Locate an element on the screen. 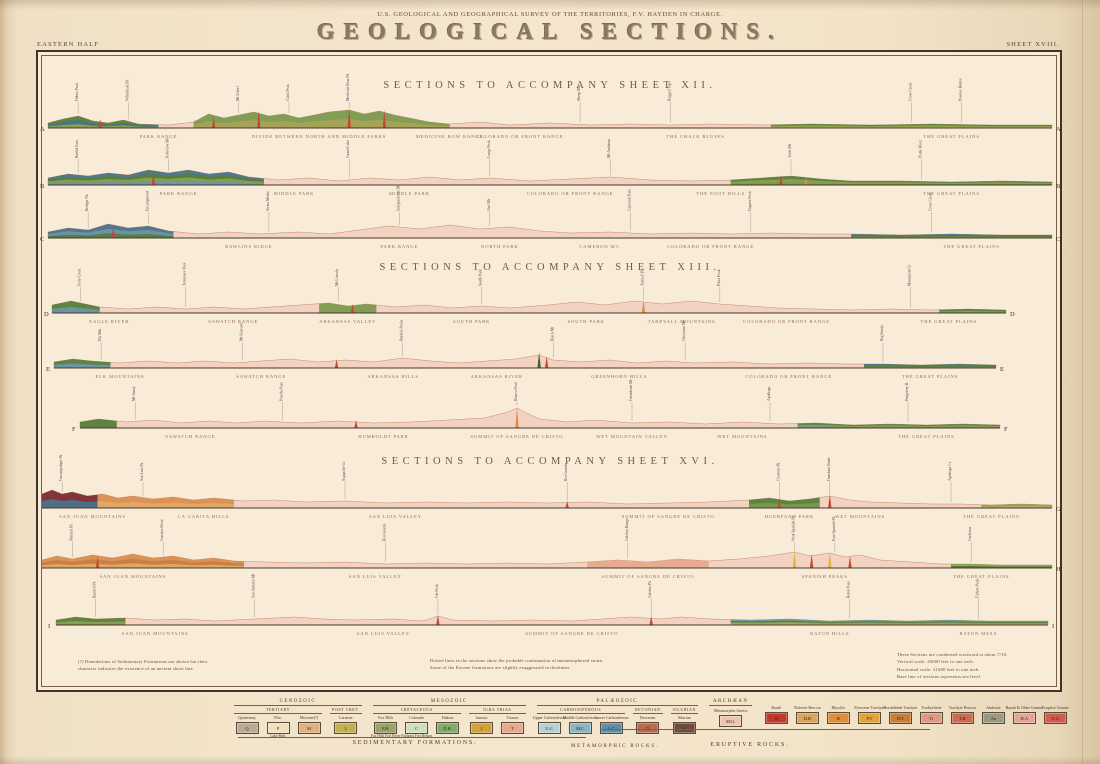 The height and width of the screenshot is (764, 1100). legend-item-label: Silurian is located at coordinates (684, 717).